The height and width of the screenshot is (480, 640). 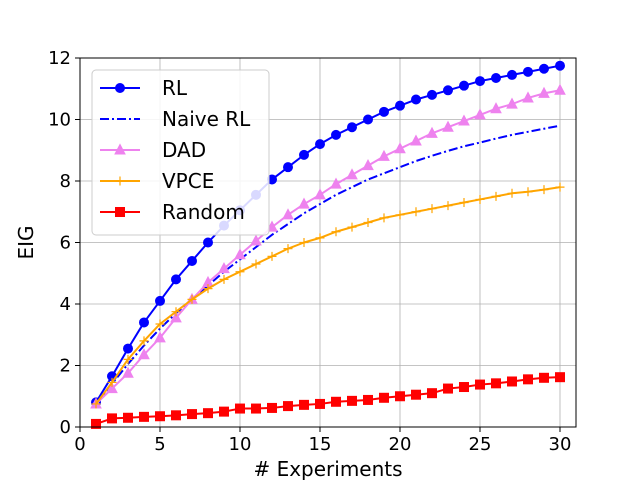 What do you see at coordinates (120, 212) in the screenshot?
I see `legend-marker-random` at bounding box center [120, 212].